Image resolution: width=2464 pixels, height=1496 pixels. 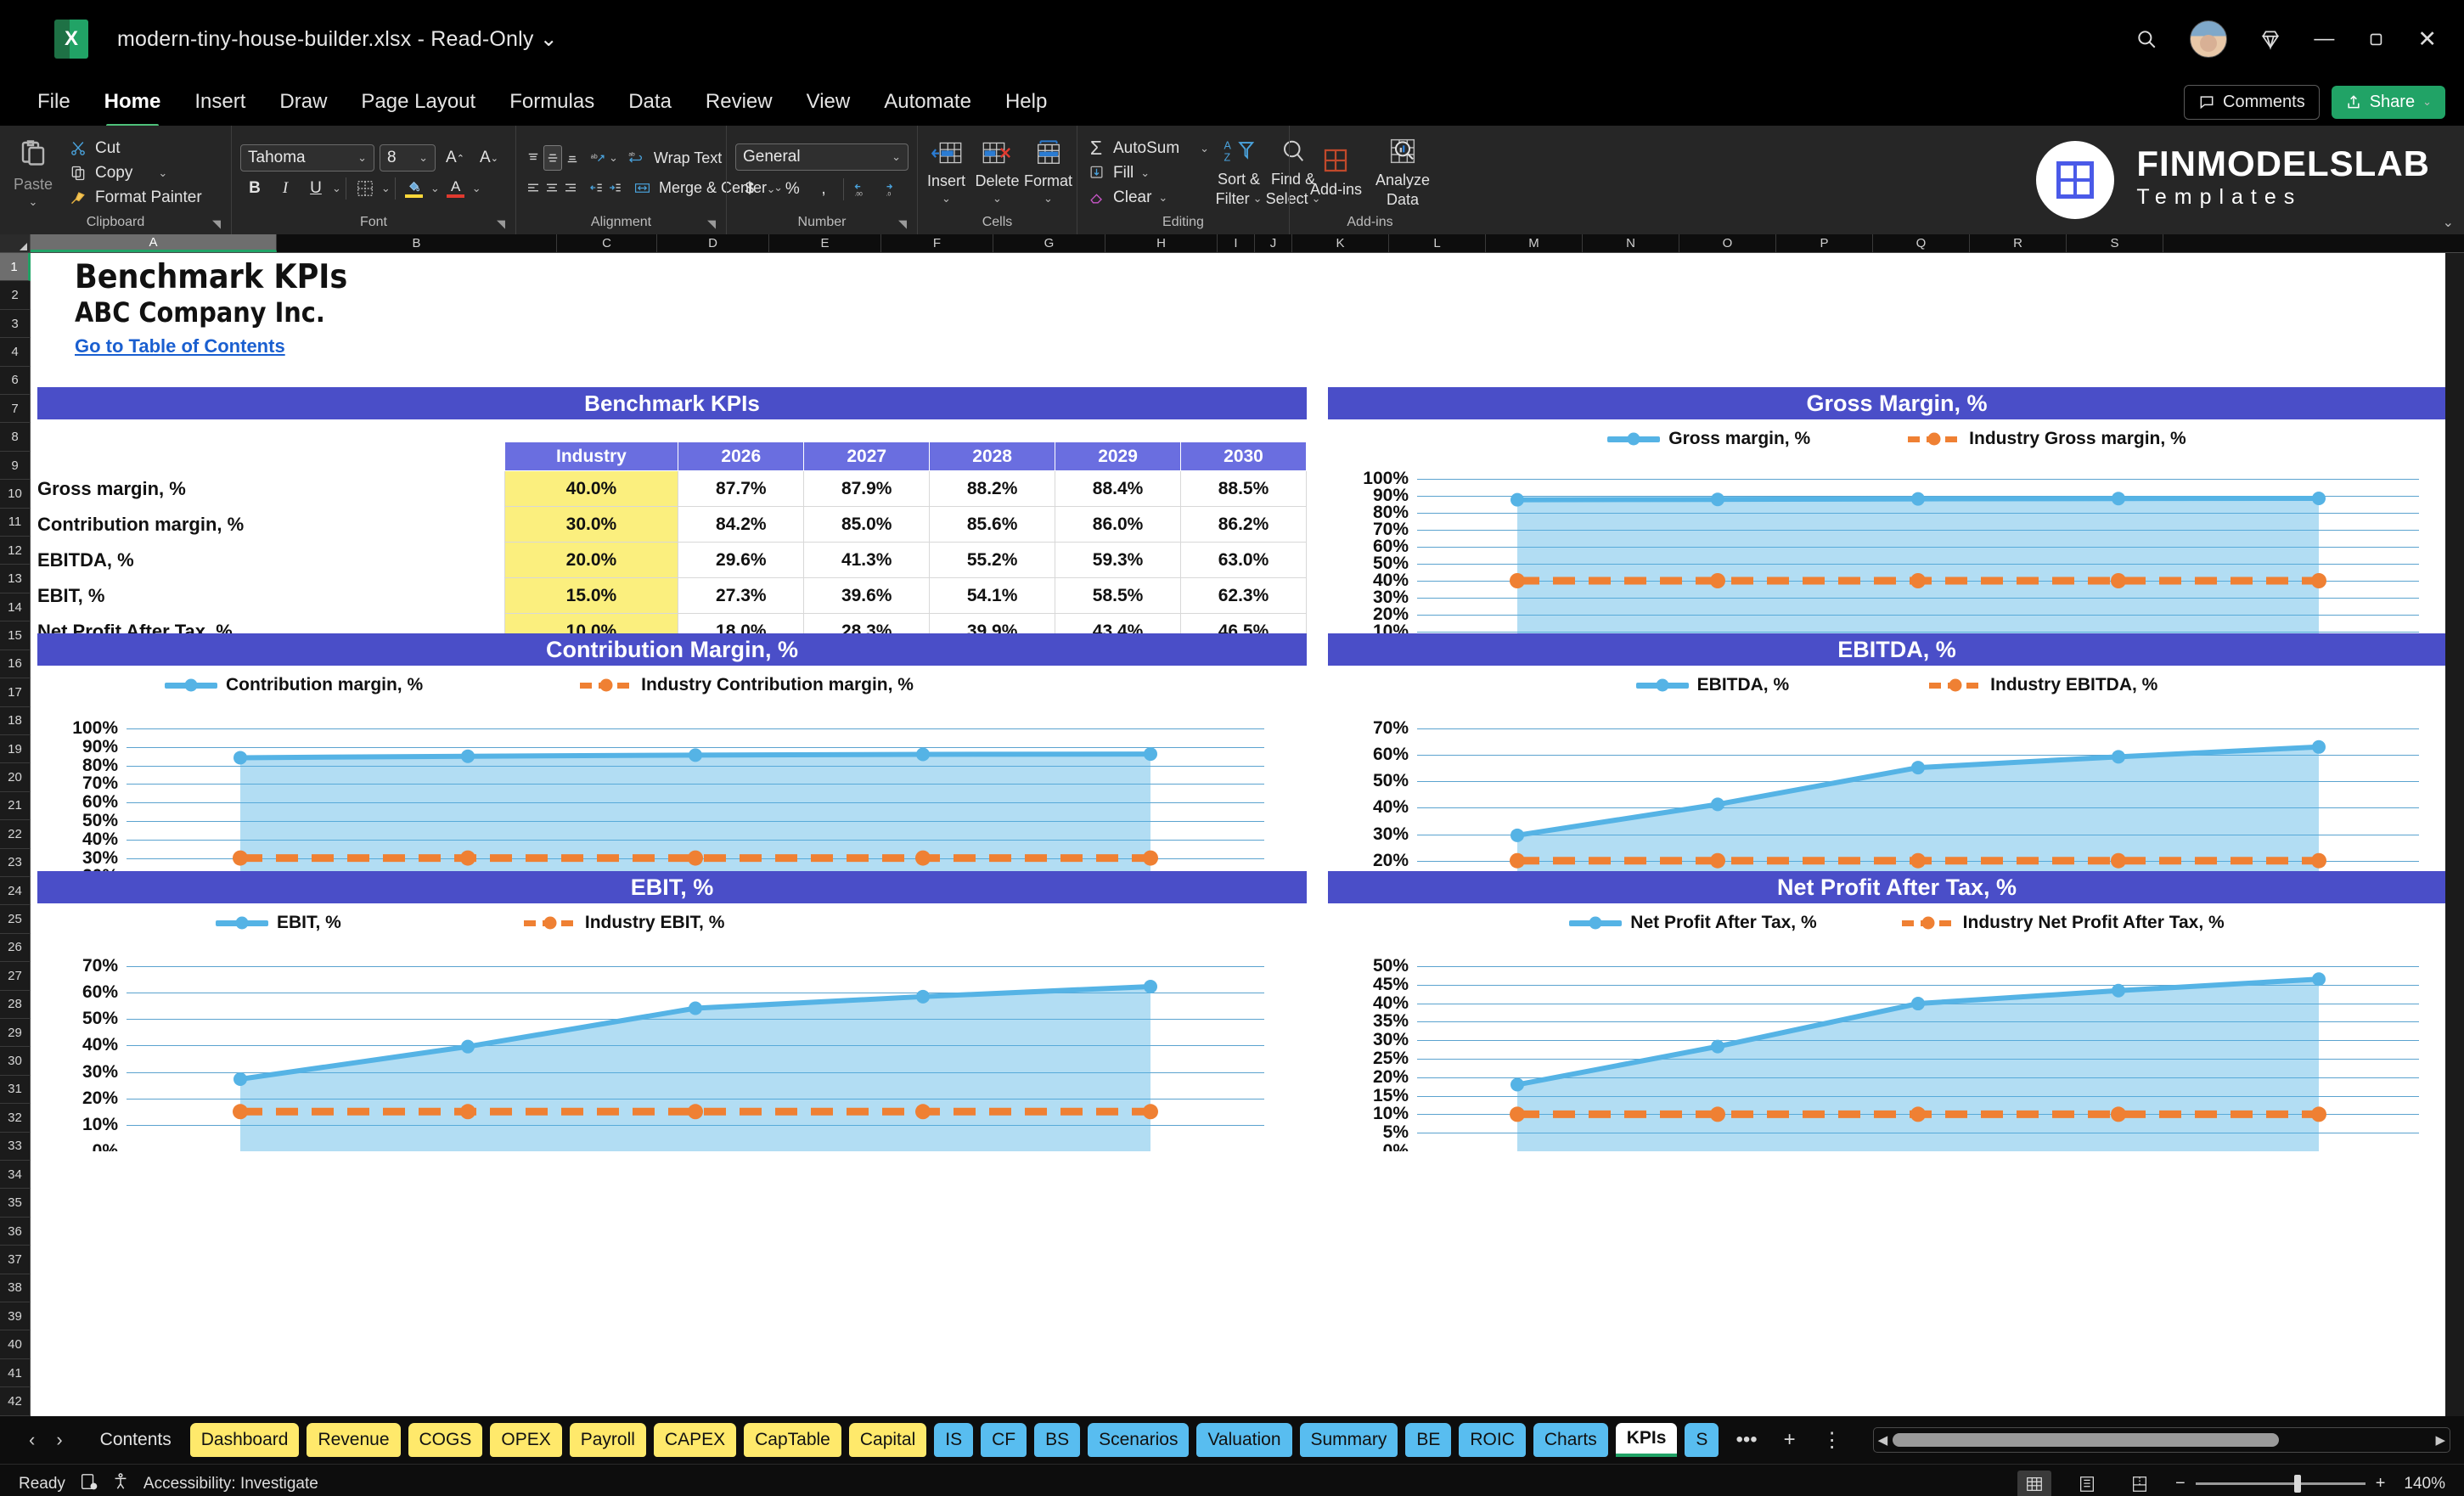 What do you see at coordinates (825, 243) in the screenshot?
I see `column-header-e: E` at bounding box center [825, 243].